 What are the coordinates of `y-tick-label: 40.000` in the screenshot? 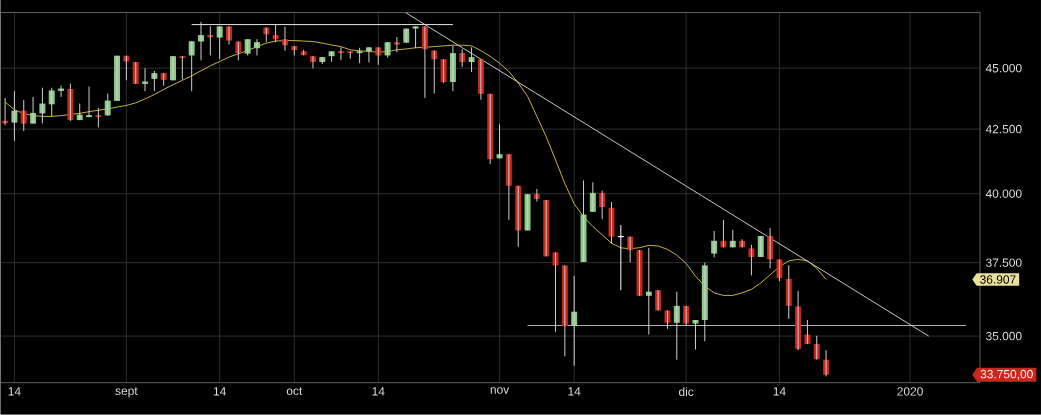 It's located at (1003, 193).